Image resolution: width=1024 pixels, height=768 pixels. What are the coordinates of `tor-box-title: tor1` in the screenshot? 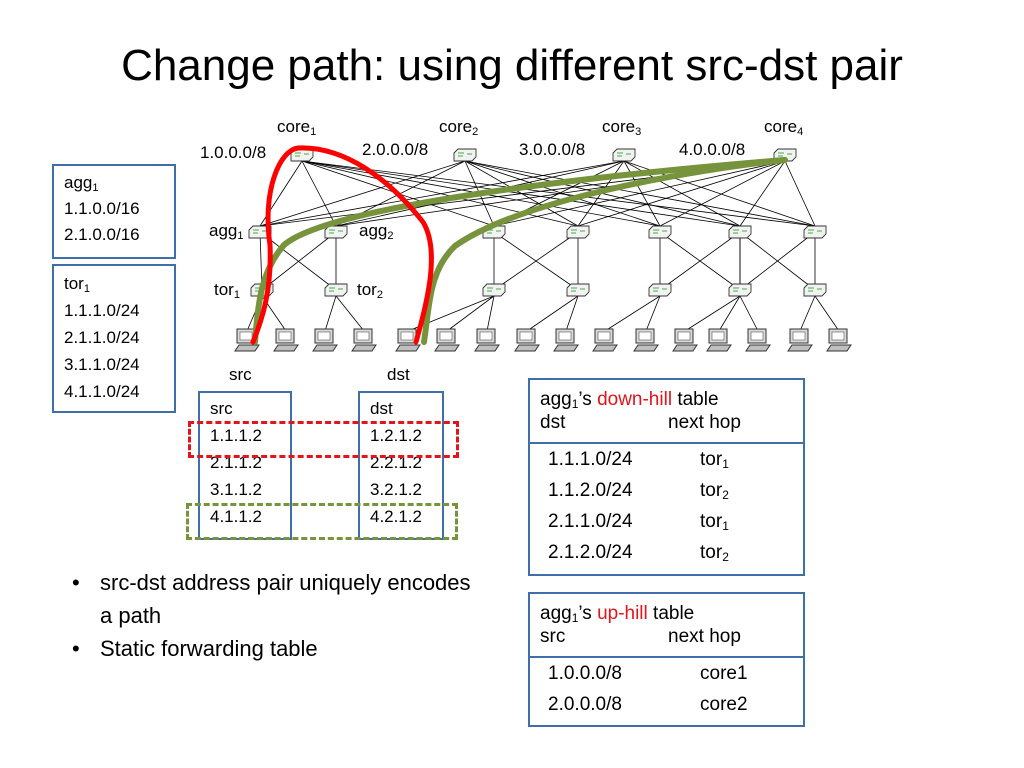 It's located at (77, 284).